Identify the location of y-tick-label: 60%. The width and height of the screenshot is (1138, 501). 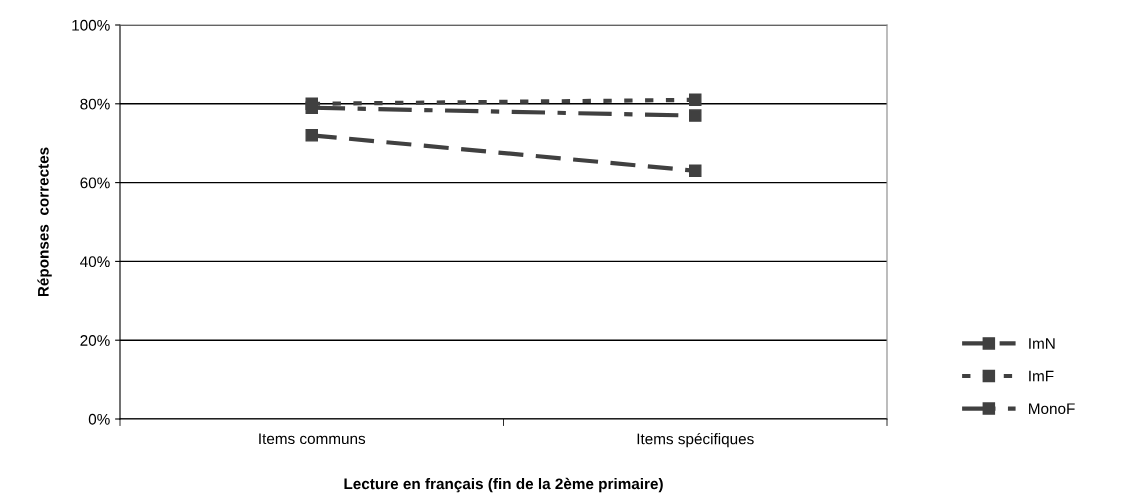
(95, 183).